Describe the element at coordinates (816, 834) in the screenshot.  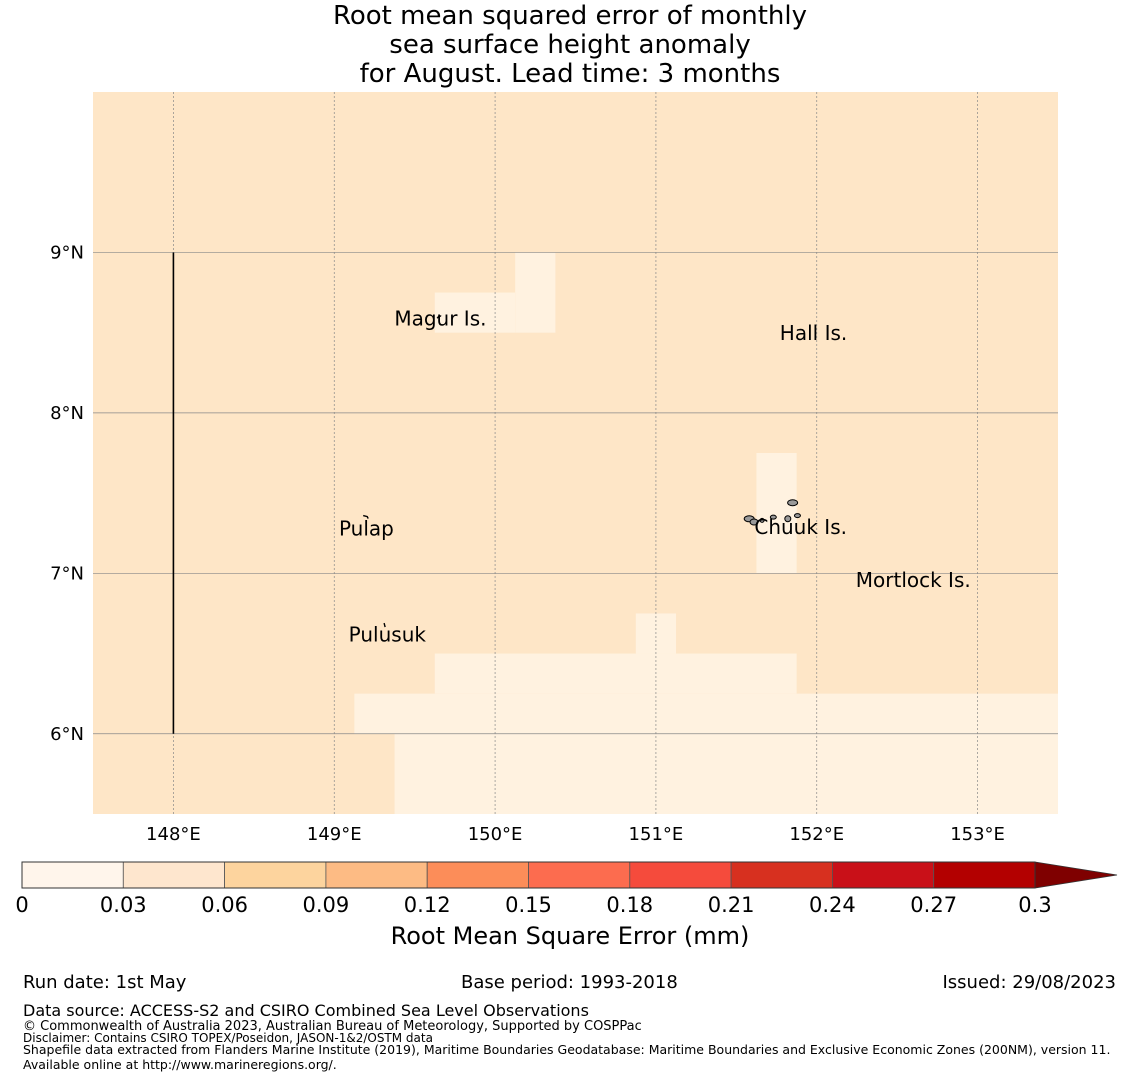
I see `x-tick-label: 152°E` at that location.